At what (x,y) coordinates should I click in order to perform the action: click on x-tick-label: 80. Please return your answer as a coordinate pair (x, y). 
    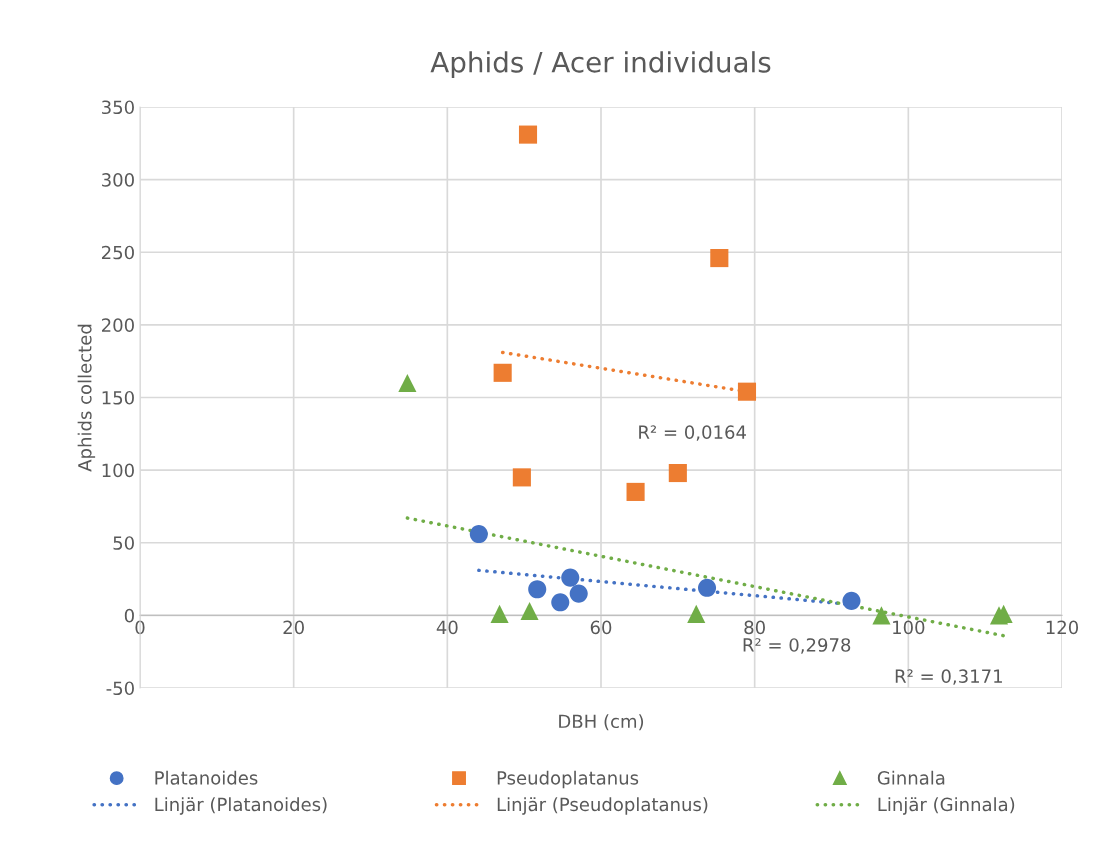
    Looking at the image, I should click on (754, 627).